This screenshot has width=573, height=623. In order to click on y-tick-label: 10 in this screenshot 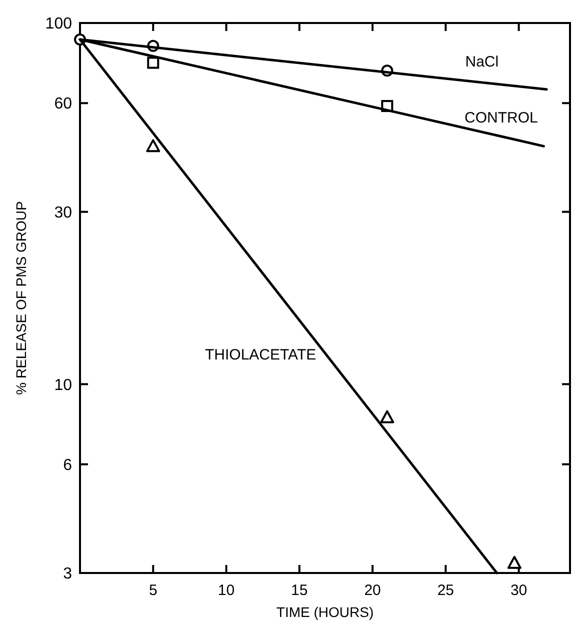, I will do `click(63, 385)`.